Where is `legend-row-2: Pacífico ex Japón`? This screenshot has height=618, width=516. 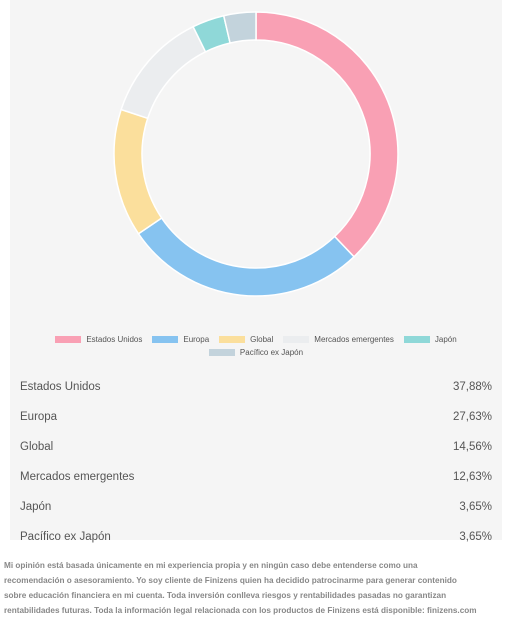
legend-row-2: Pacífico ex Japón is located at coordinates (256, 352).